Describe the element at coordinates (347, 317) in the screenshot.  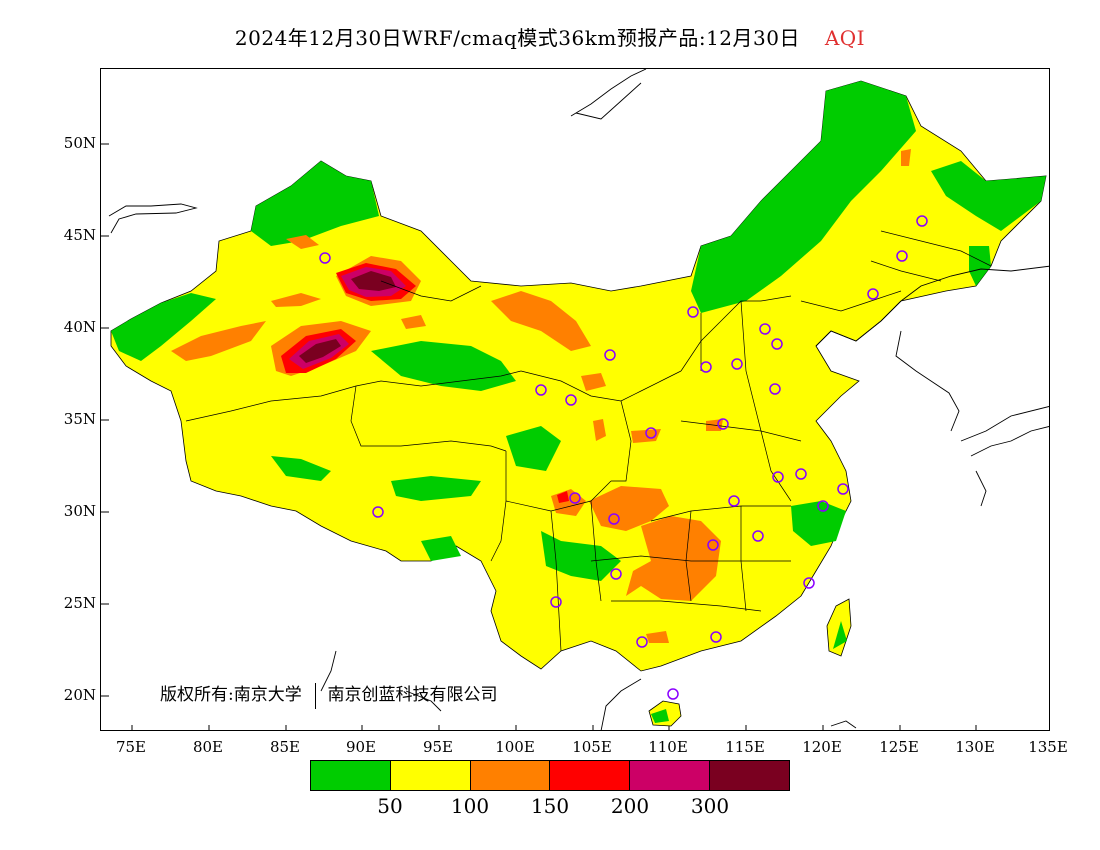
I see `aqi-maroon-zones` at that location.